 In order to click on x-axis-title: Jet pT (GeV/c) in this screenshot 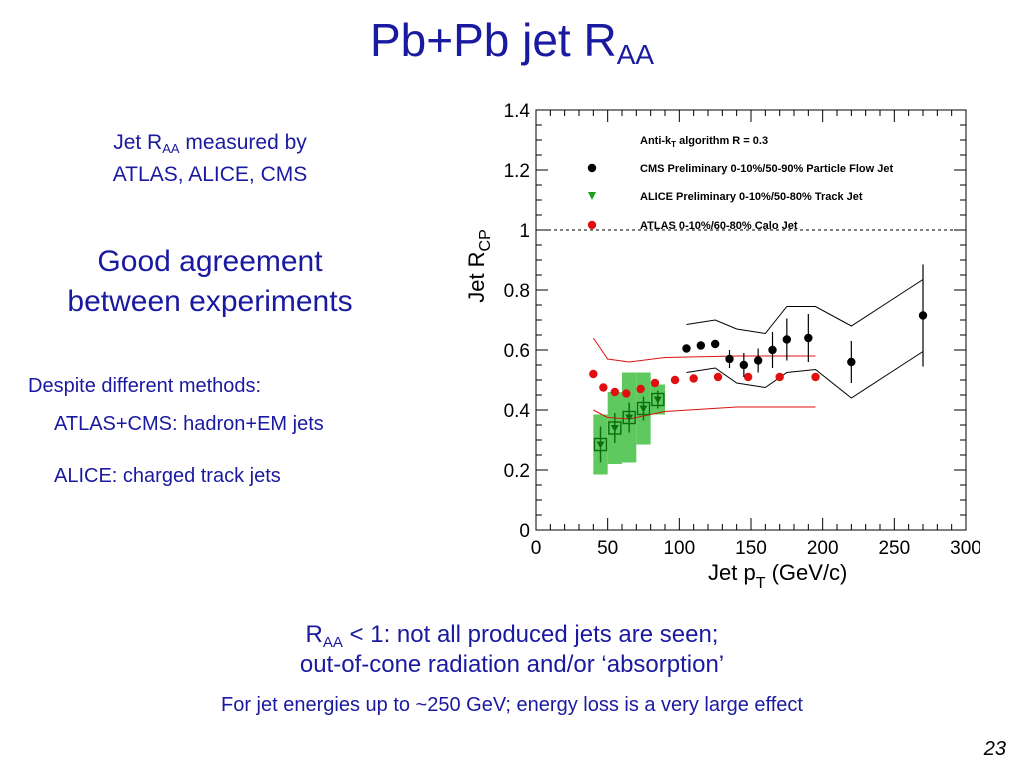, I will do `click(777, 576)`.